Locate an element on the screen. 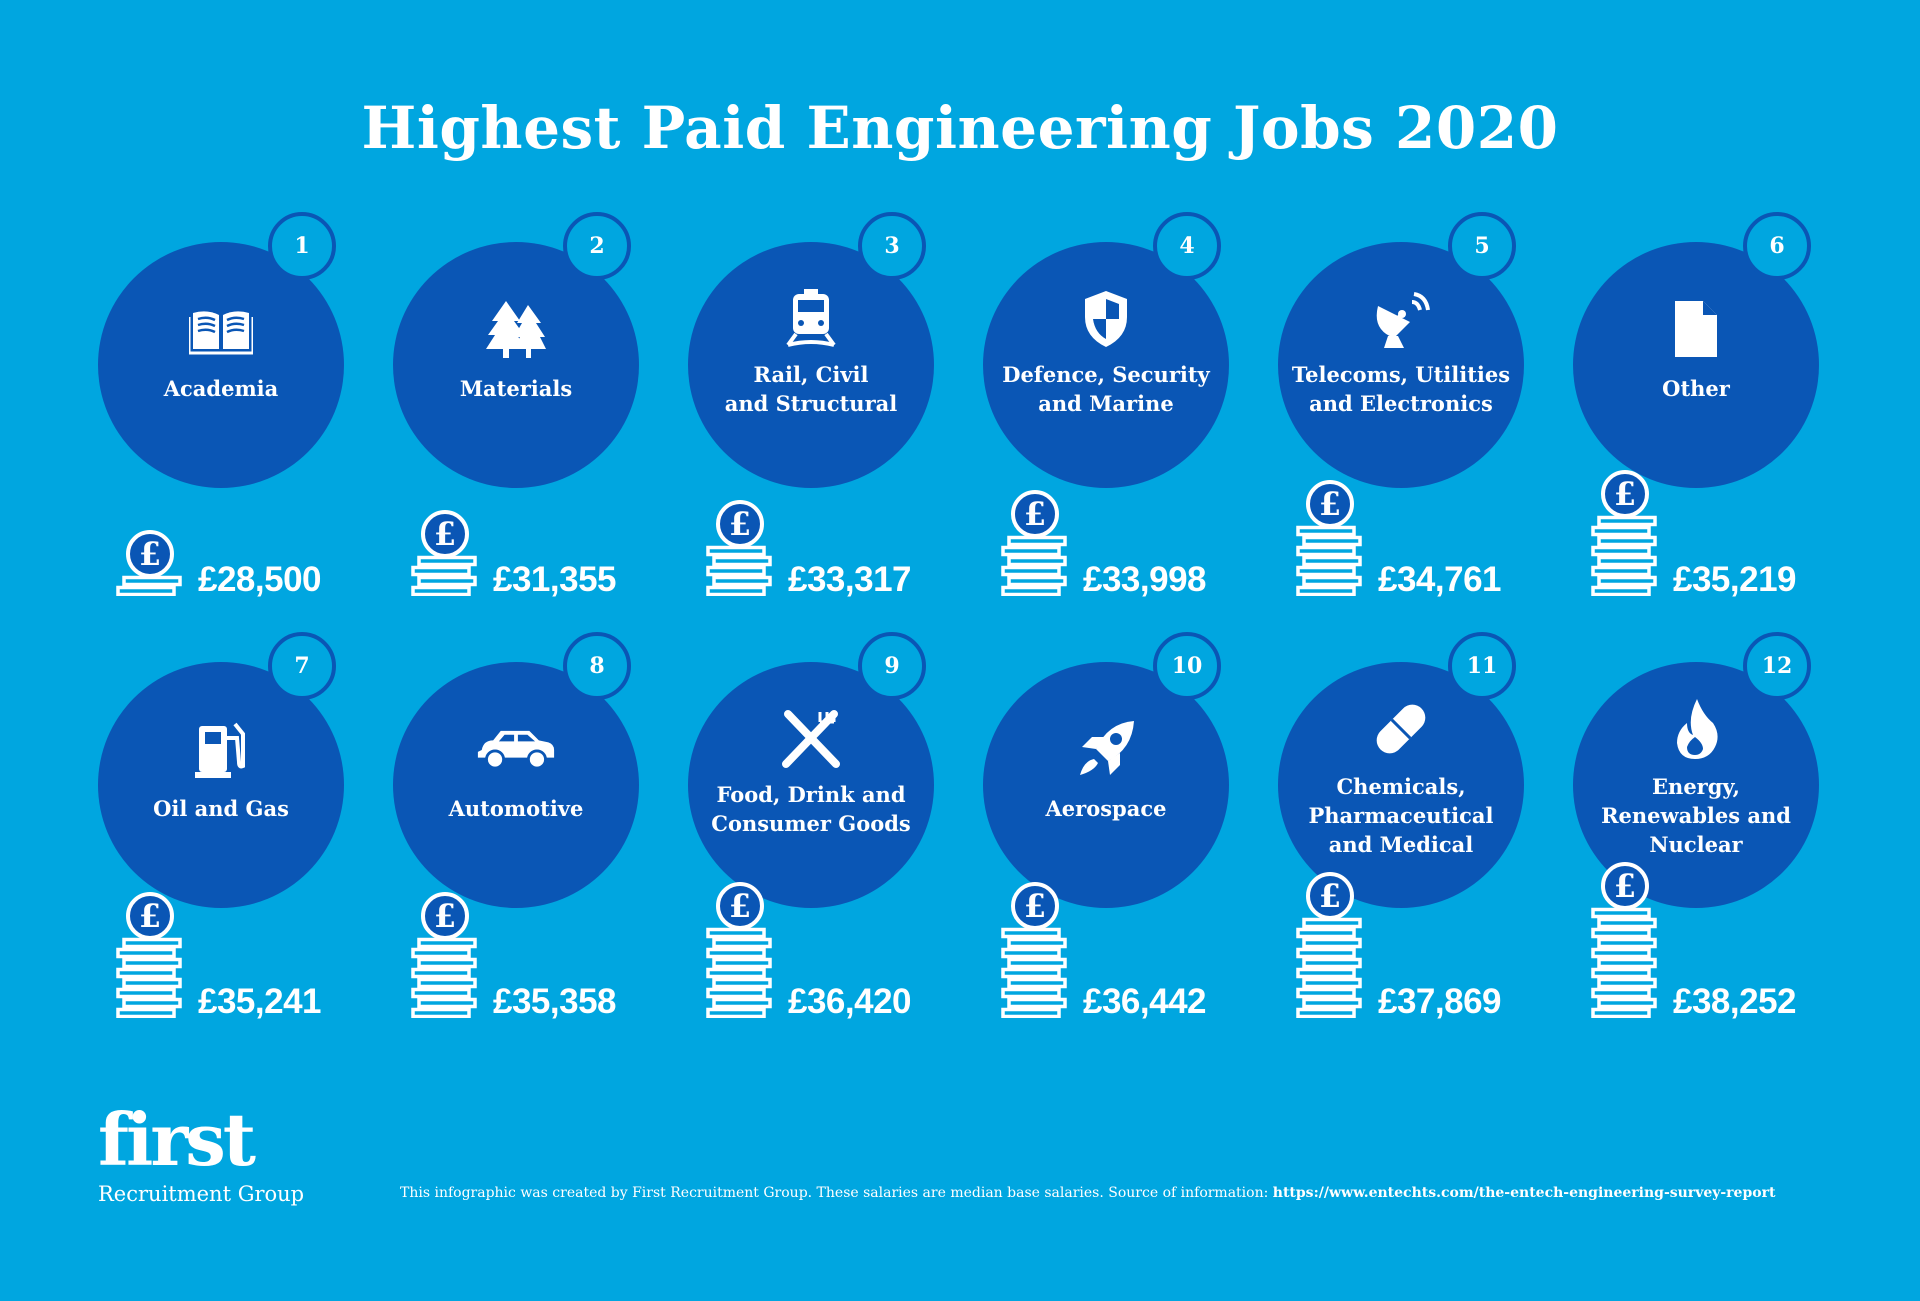 Image resolution: width=1920 pixels, height=1301 pixels. salary-row: £ £33,998 is located at coordinates (1137, 530).